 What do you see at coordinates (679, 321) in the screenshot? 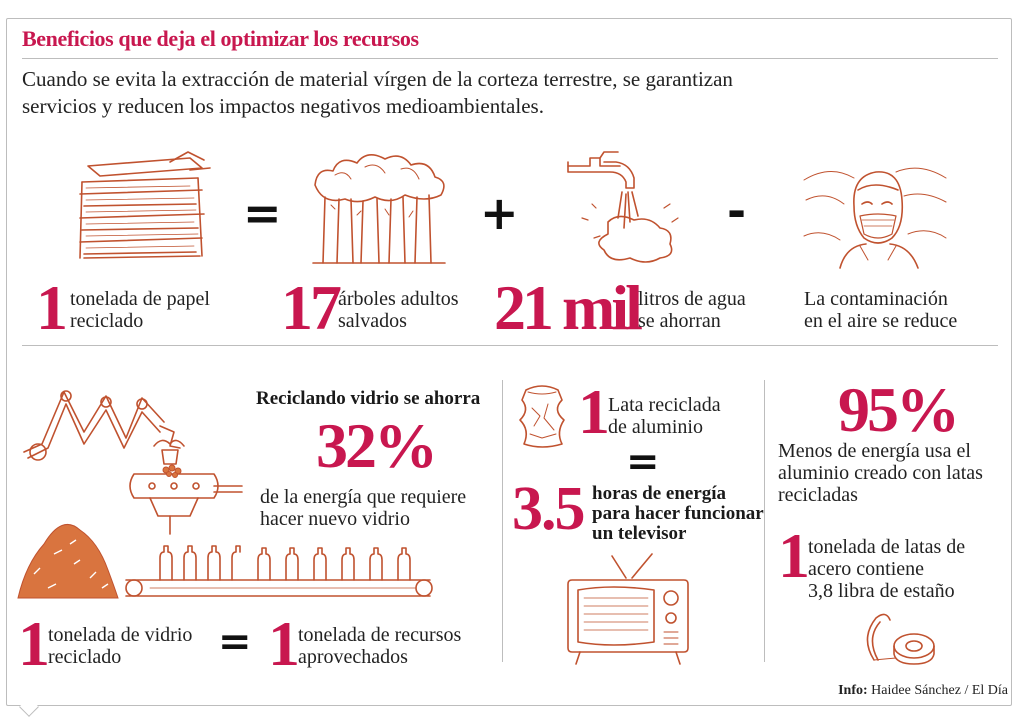
I see `water-caption-line-2: se ahorran` at bounding box center [679, 321].